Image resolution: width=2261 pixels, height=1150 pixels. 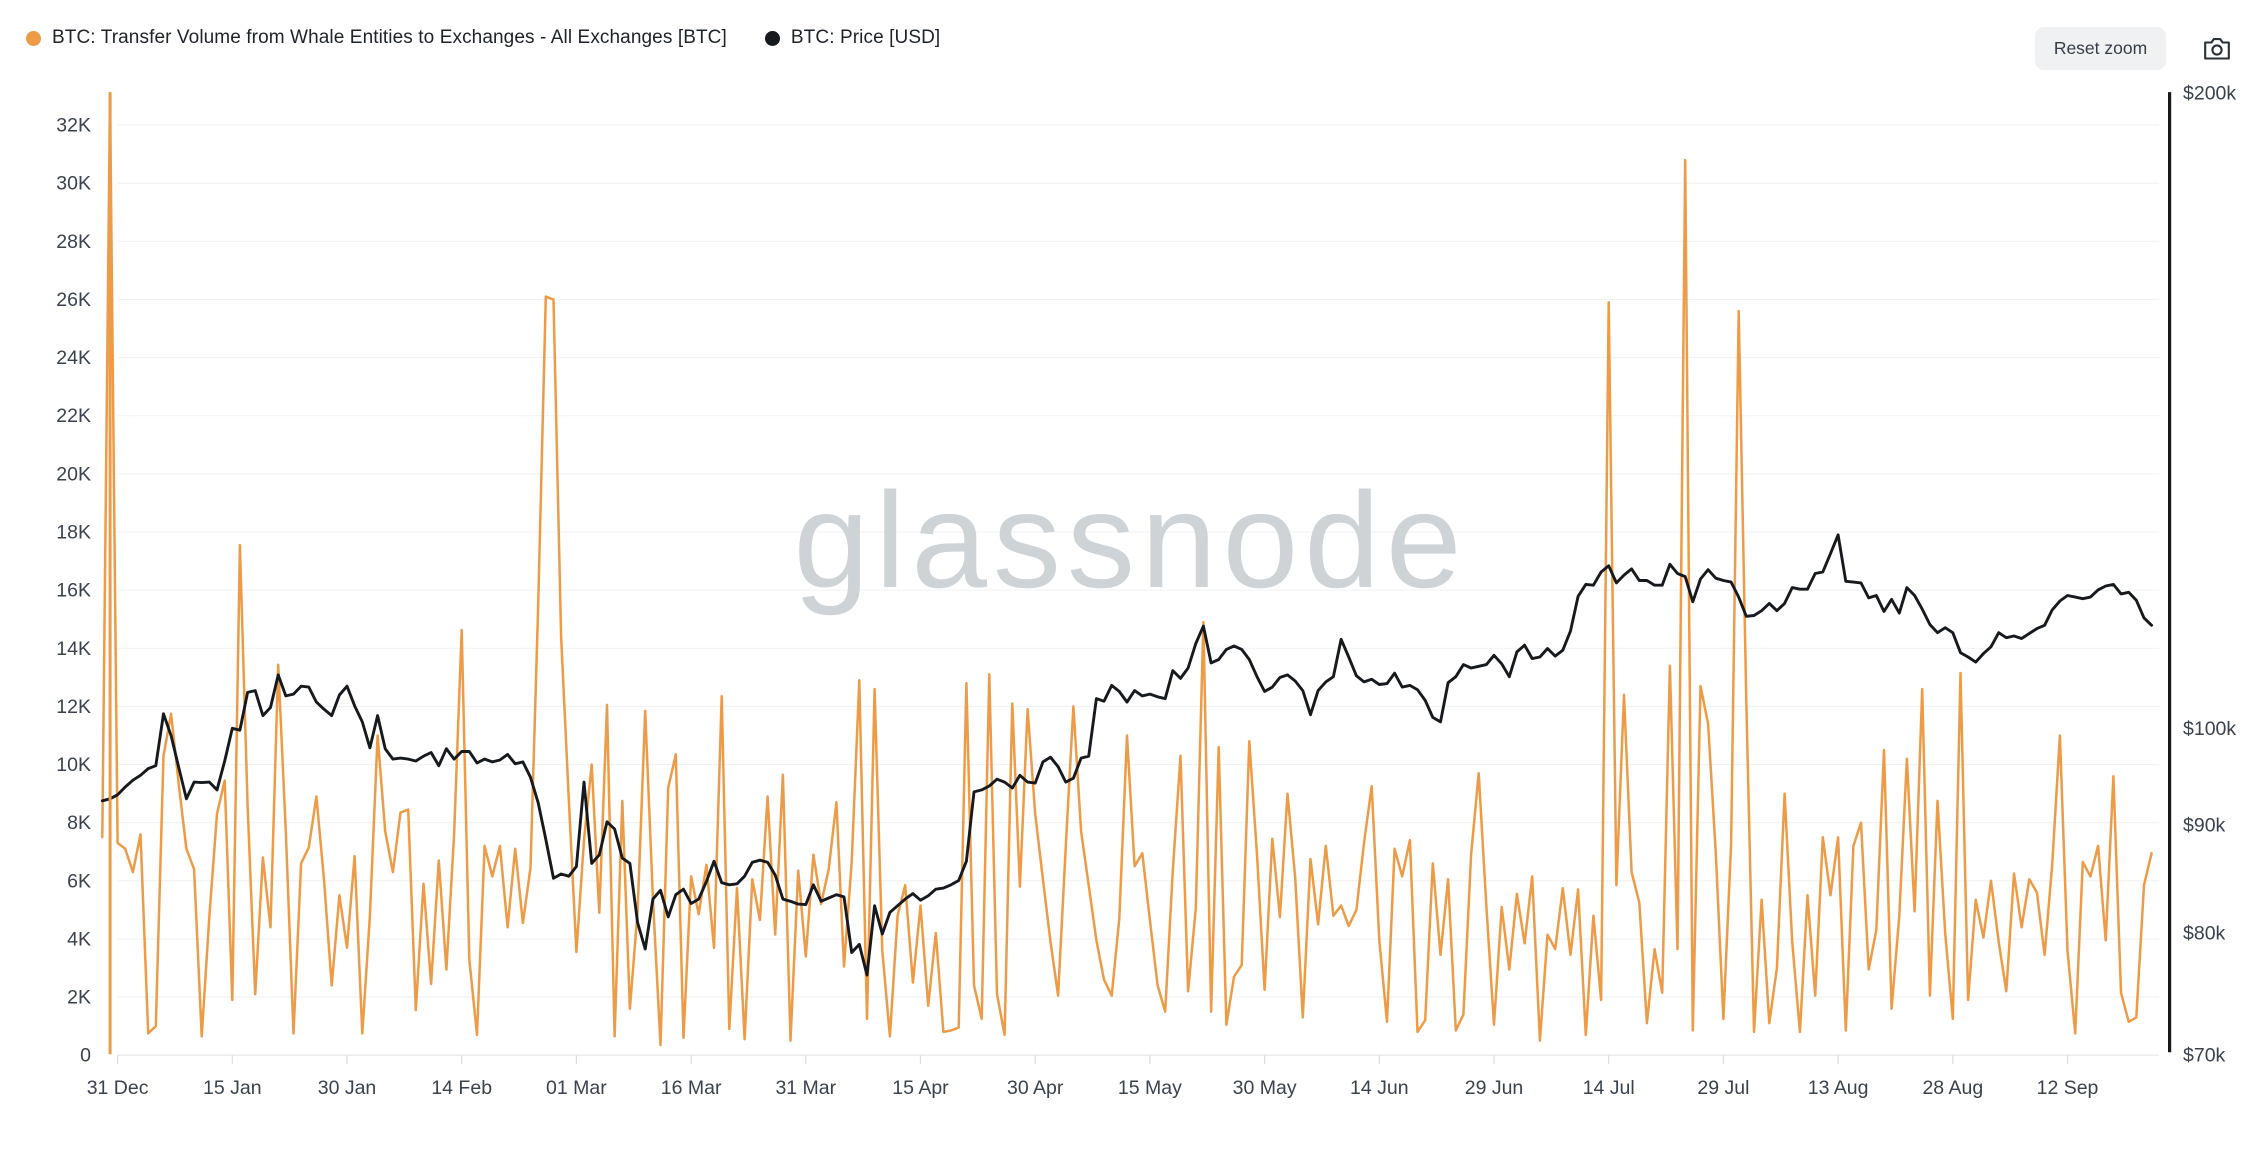 I want to click on x-axis-label-01 Mar: 01 Mar, so click(x=576, y=1088).